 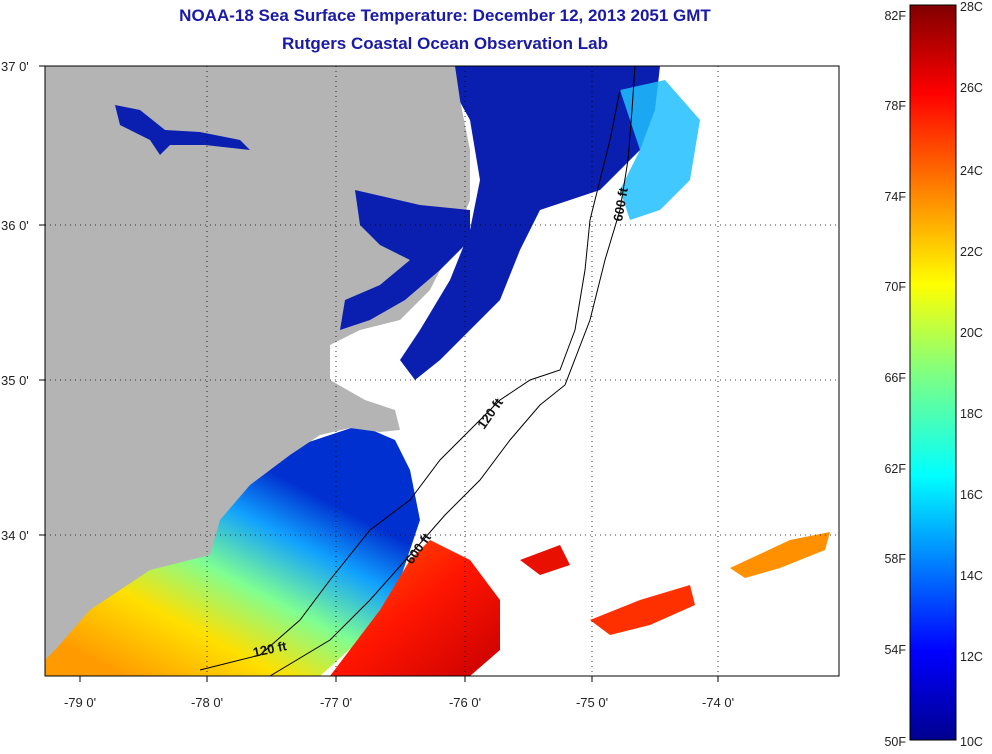 What do you see at coordinates (15, 225) in the screenshot?
I see `lat-label: 36 0'` at bounding box center [15, 225].